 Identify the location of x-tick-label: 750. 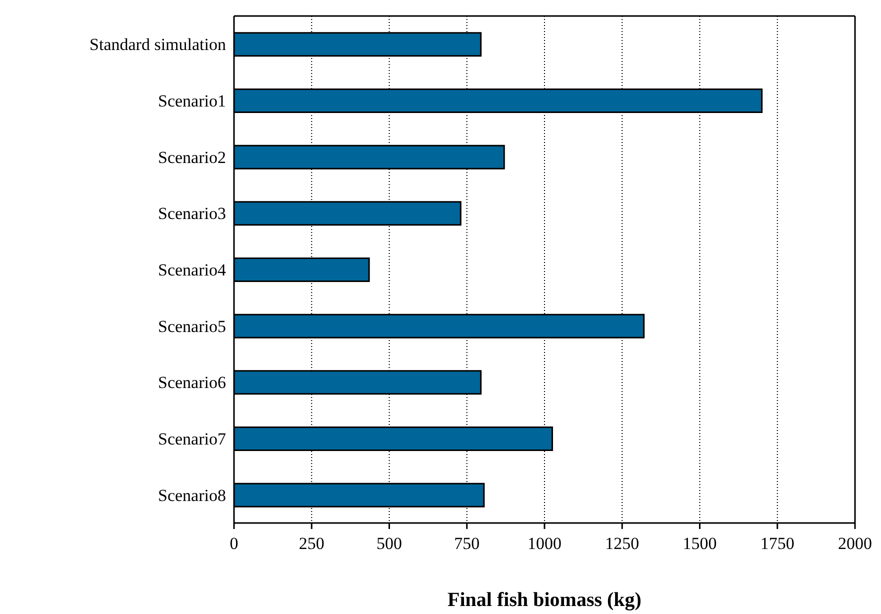
(467, 544).